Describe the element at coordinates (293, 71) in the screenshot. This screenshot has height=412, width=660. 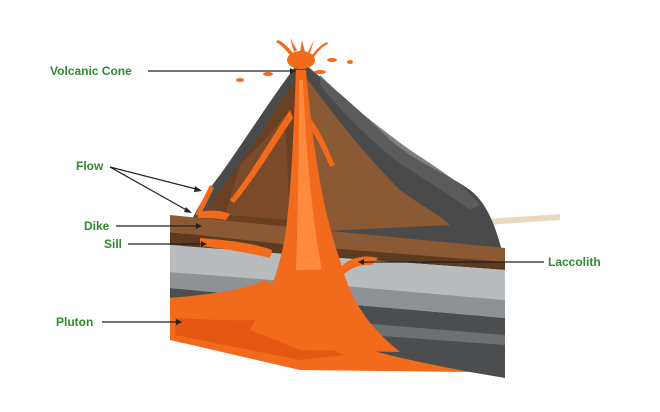
I see `arrowhead-volcanic-cone` at that location.